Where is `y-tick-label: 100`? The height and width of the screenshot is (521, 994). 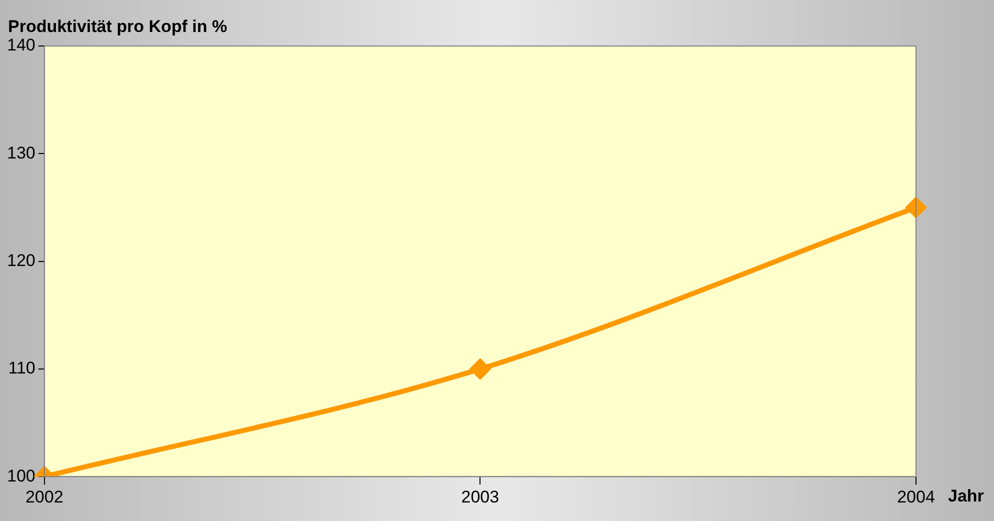
y-tick-label: 100 is located at coordinates (21, 476).